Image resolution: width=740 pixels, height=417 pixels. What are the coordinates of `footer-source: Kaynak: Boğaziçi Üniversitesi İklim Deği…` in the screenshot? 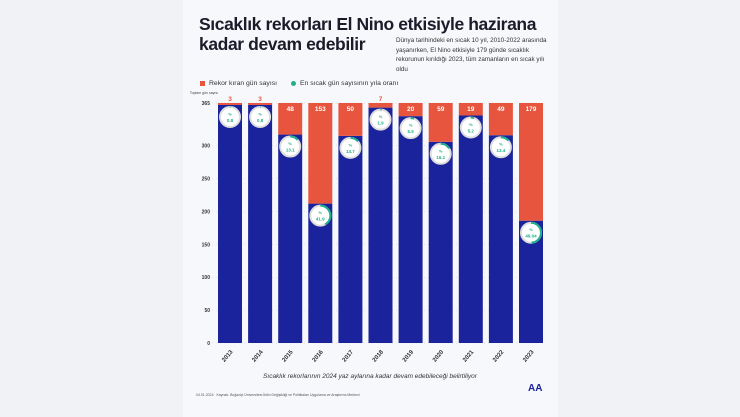 It's located at (288, 395).